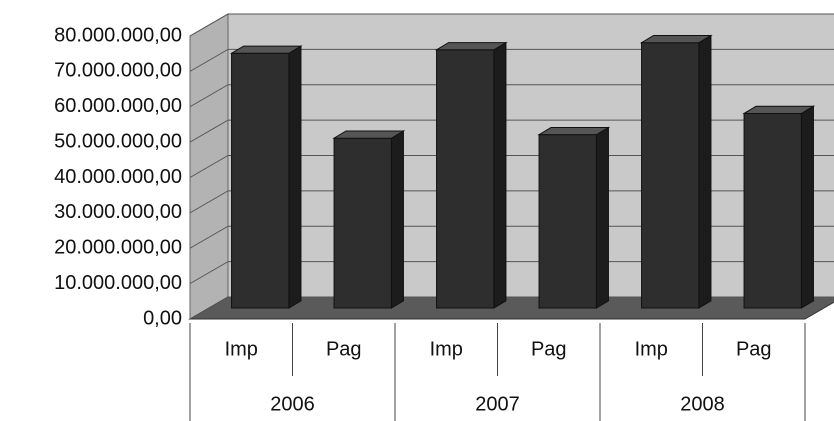 The width and height of the screenshot is (834, 421). Describe the element at coordinates (292, 404) in the screenshot. I see `group-label: 2006` at that location.